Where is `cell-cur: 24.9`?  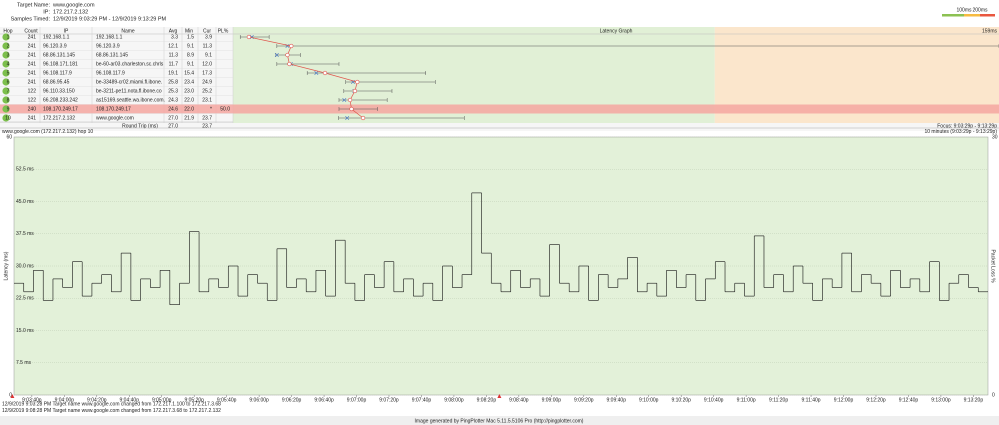 cell-cur: 24.9 is located at coordinates (207, 82).